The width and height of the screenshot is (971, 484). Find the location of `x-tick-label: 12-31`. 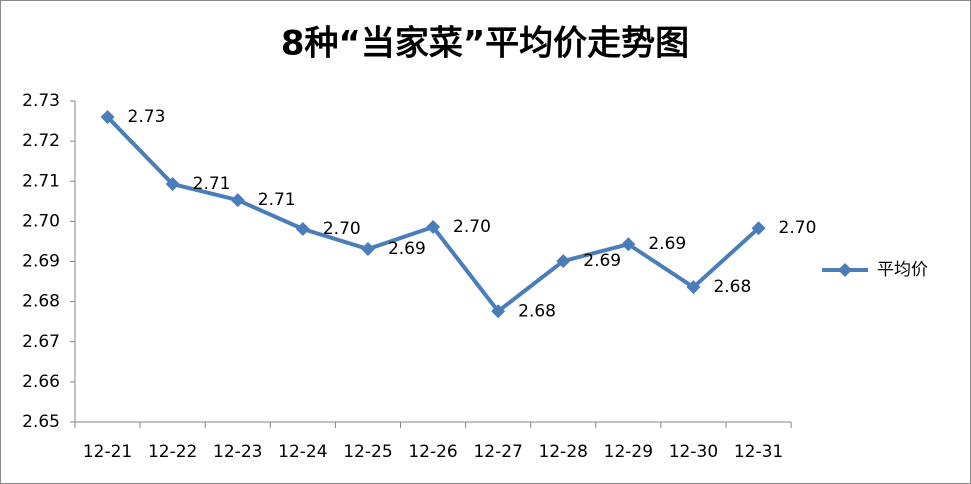

x-tick-label: 12-31 is located at coordinates (758, 452).